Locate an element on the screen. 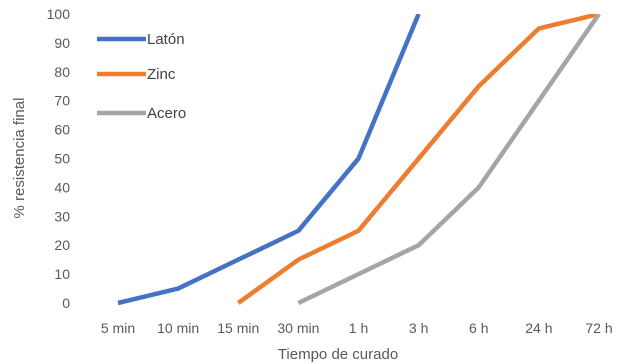 The image size is (625, 364). x-tick-label: 6 h is located at coordinates (478, 328).